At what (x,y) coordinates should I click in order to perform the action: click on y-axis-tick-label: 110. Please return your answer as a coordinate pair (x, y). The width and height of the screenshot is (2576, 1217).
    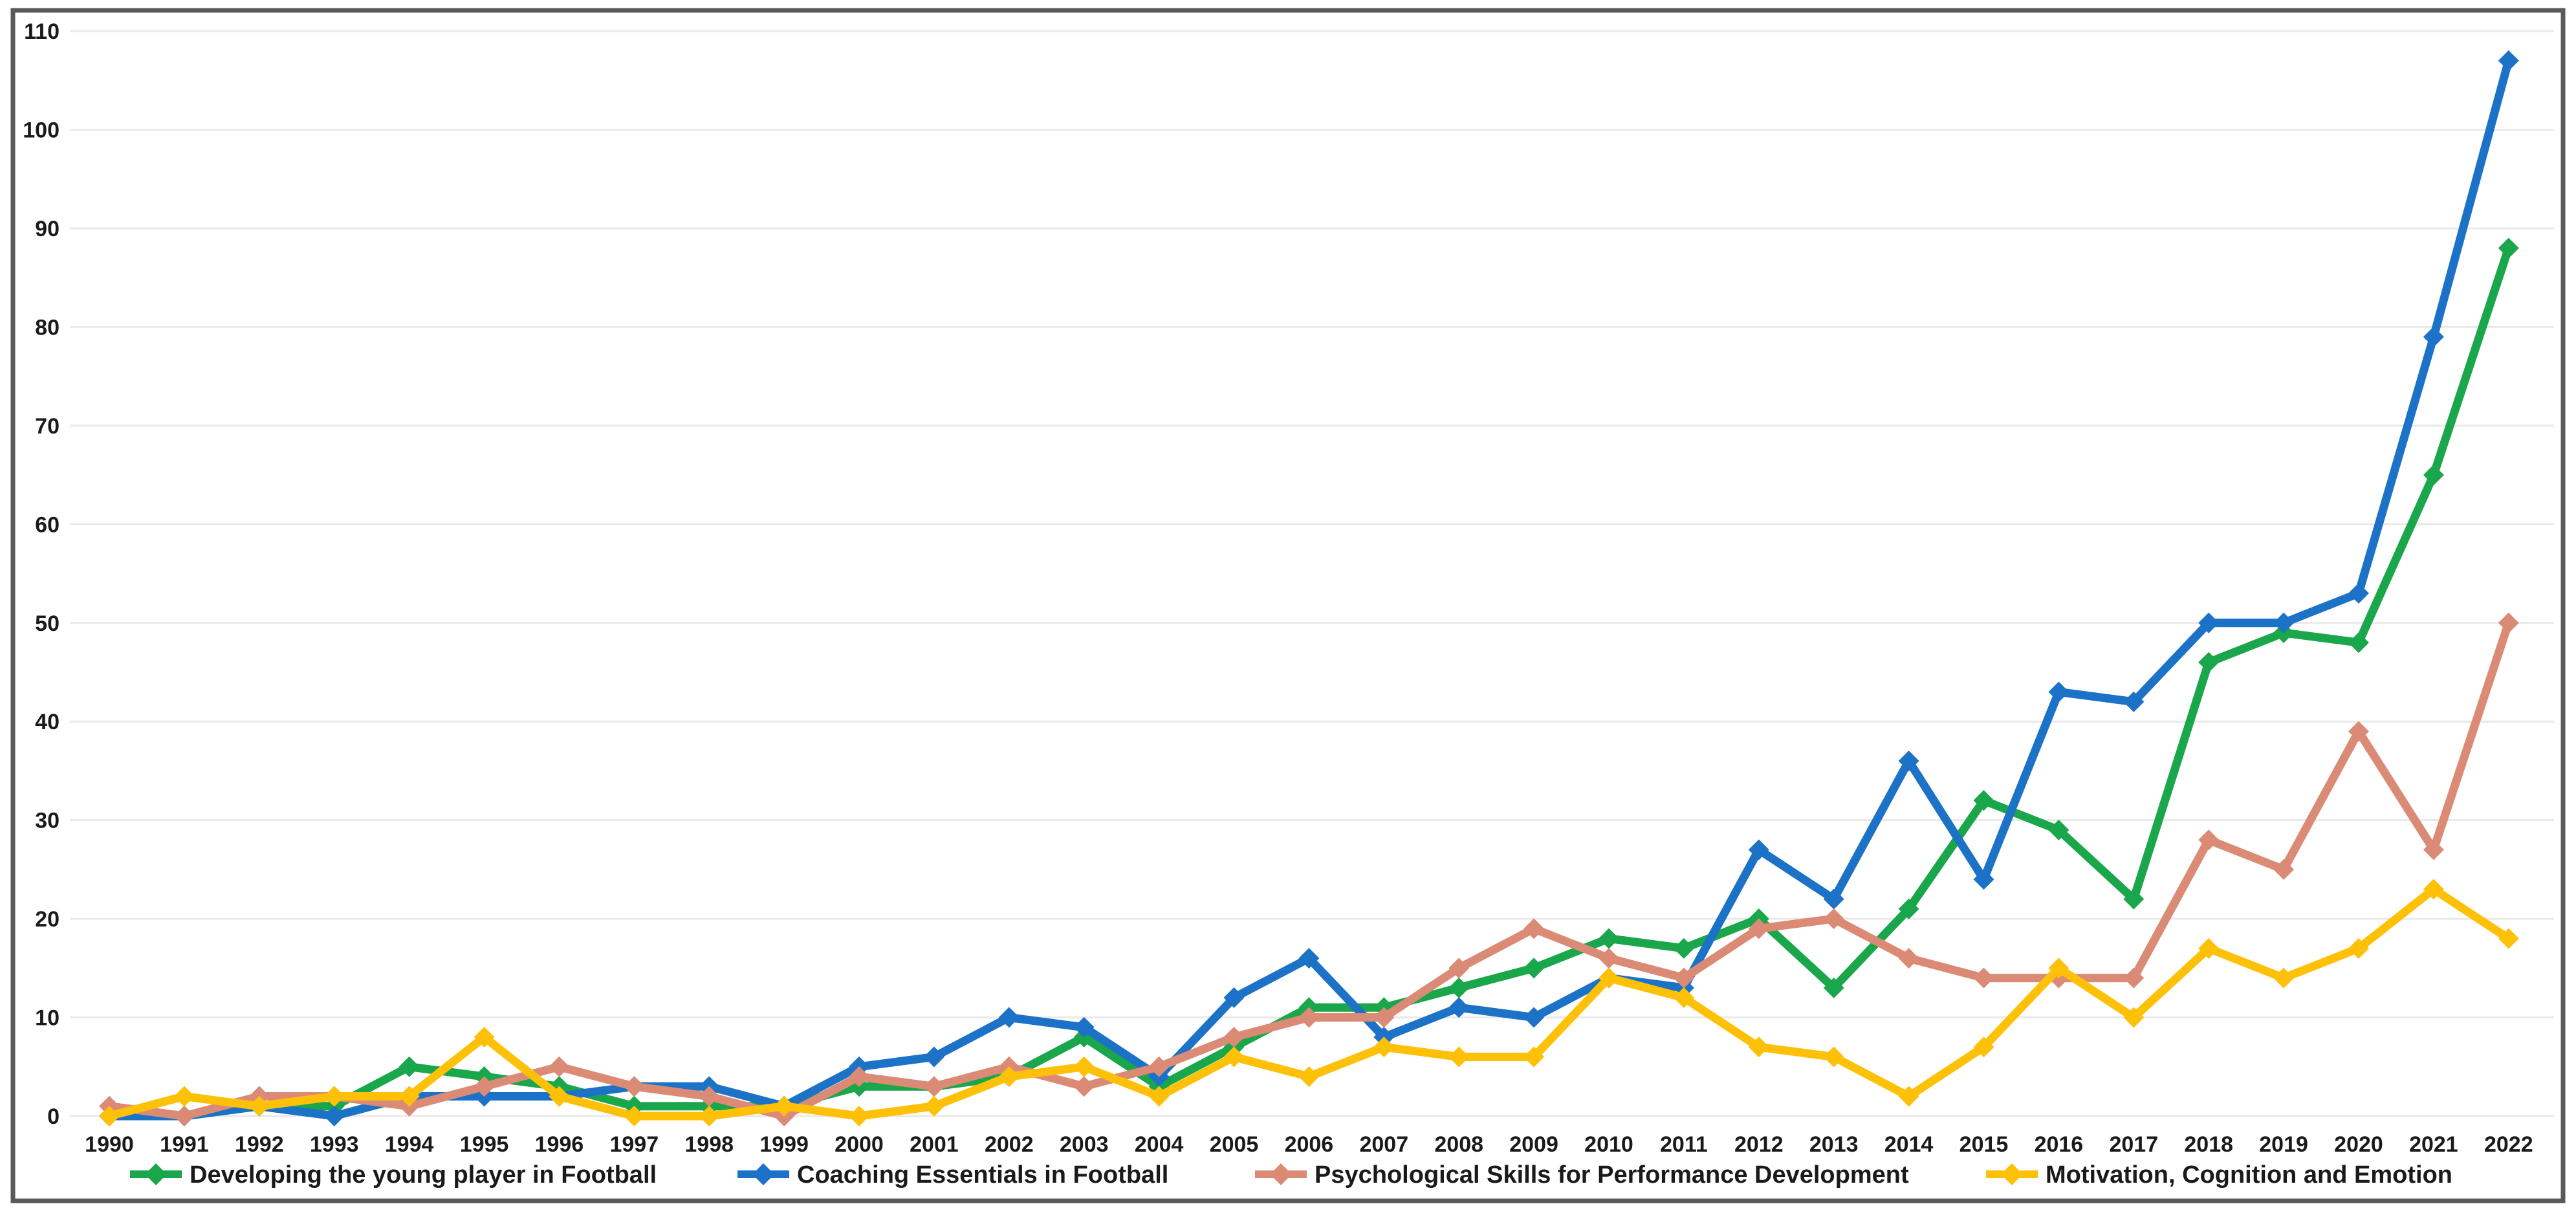
    Looking at the image, I should click on (42, 31).